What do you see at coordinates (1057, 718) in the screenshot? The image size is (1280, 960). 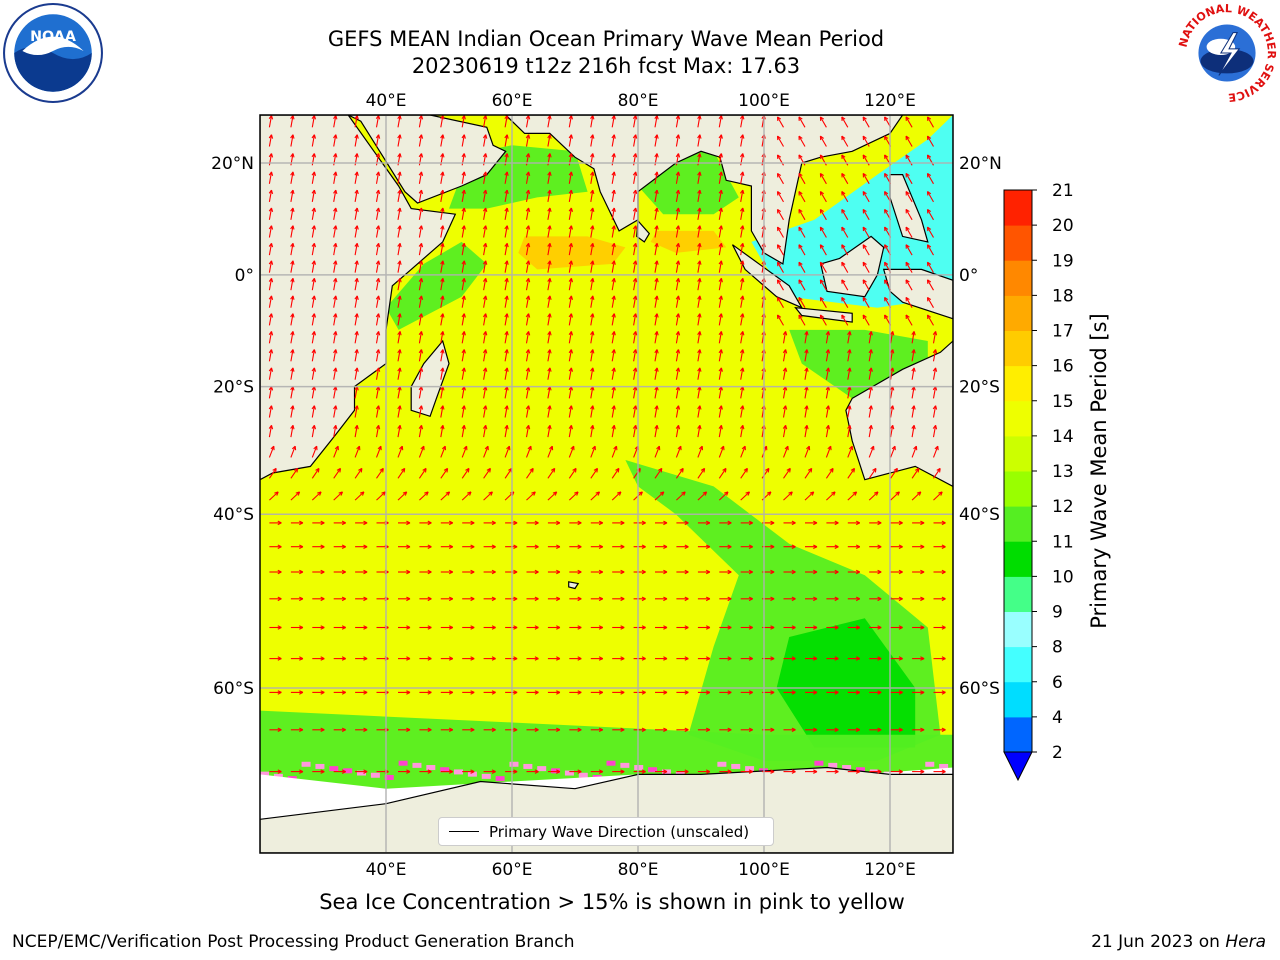 I see `colorbar-tick-label: 4` at bounding box center [1057, 718].